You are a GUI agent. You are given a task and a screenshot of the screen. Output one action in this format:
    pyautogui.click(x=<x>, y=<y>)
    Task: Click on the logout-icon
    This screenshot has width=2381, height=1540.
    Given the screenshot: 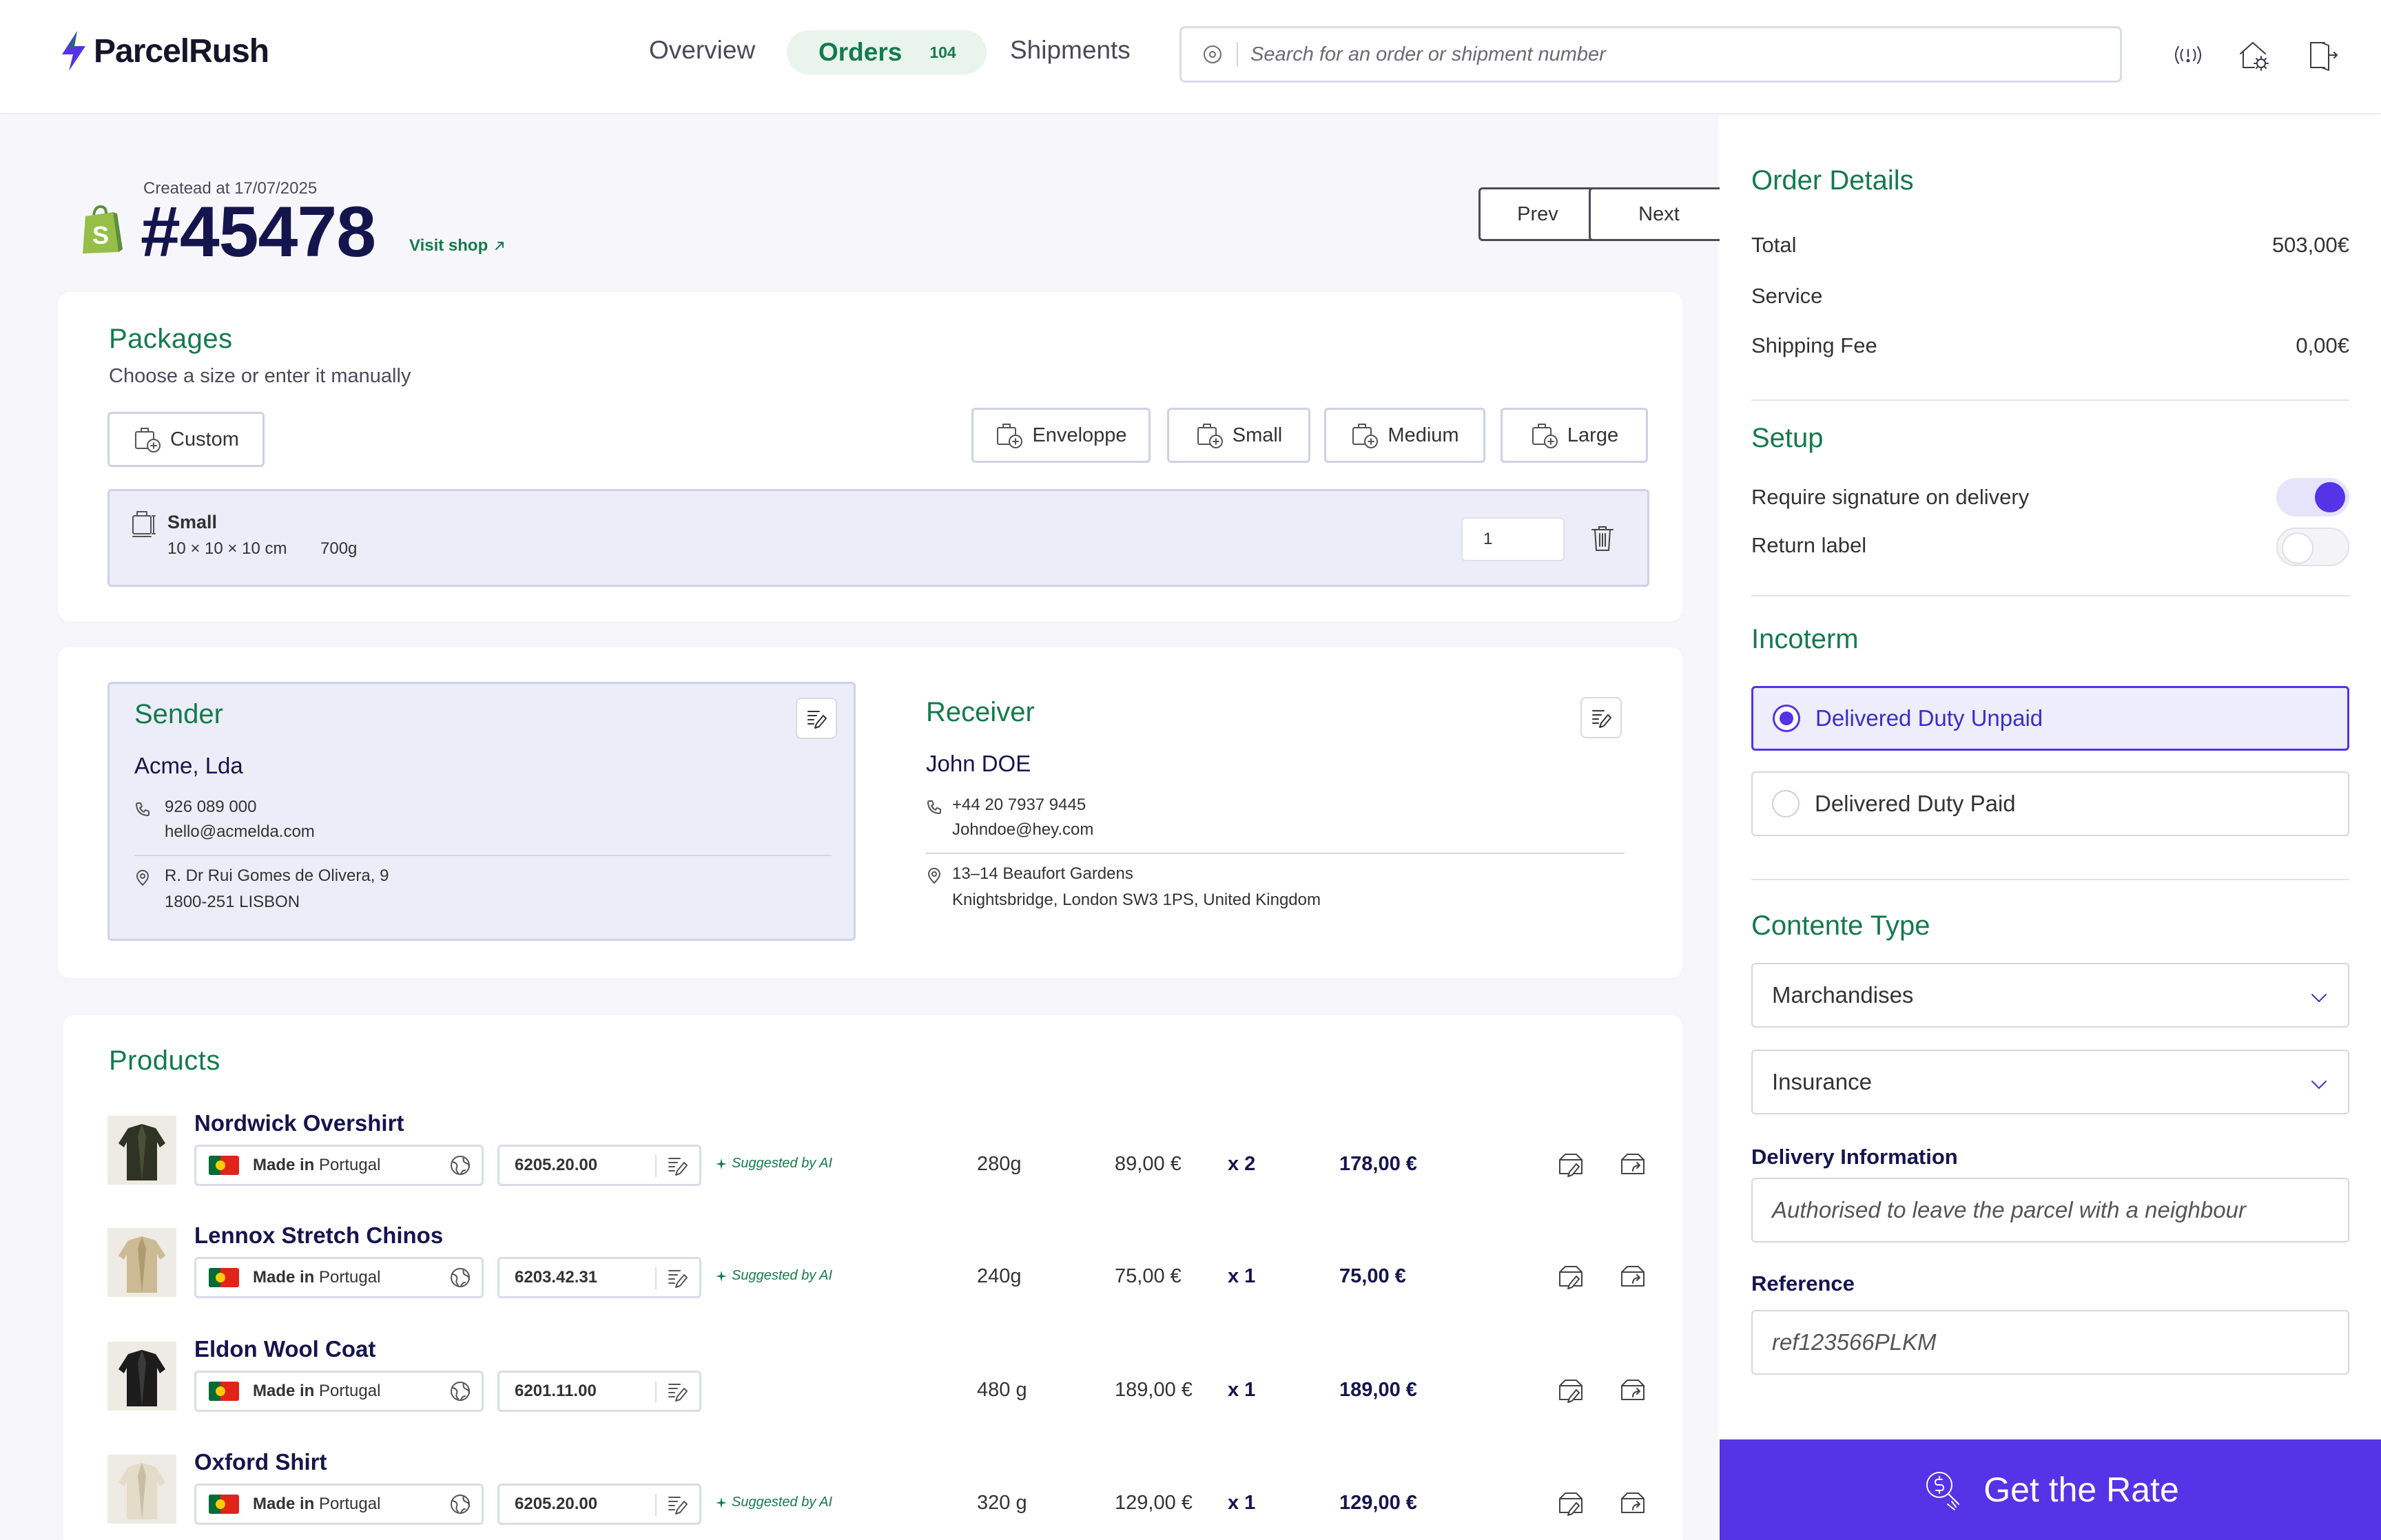 What is the action you would take?
    pyautogui.click(x=2321, y=55)
    